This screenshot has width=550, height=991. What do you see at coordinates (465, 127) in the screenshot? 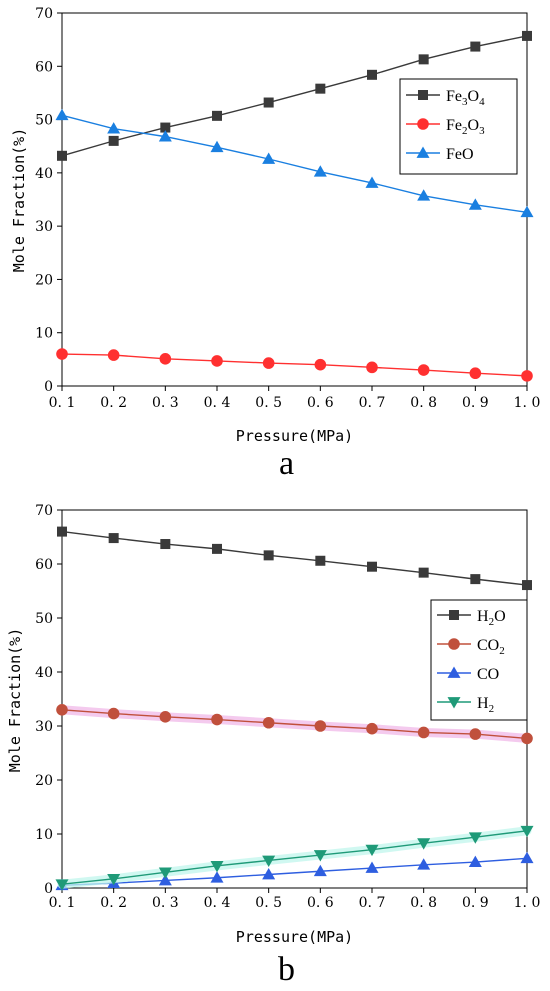
I see `legend-label: Fe2O3` at bounding box center [465, 127].